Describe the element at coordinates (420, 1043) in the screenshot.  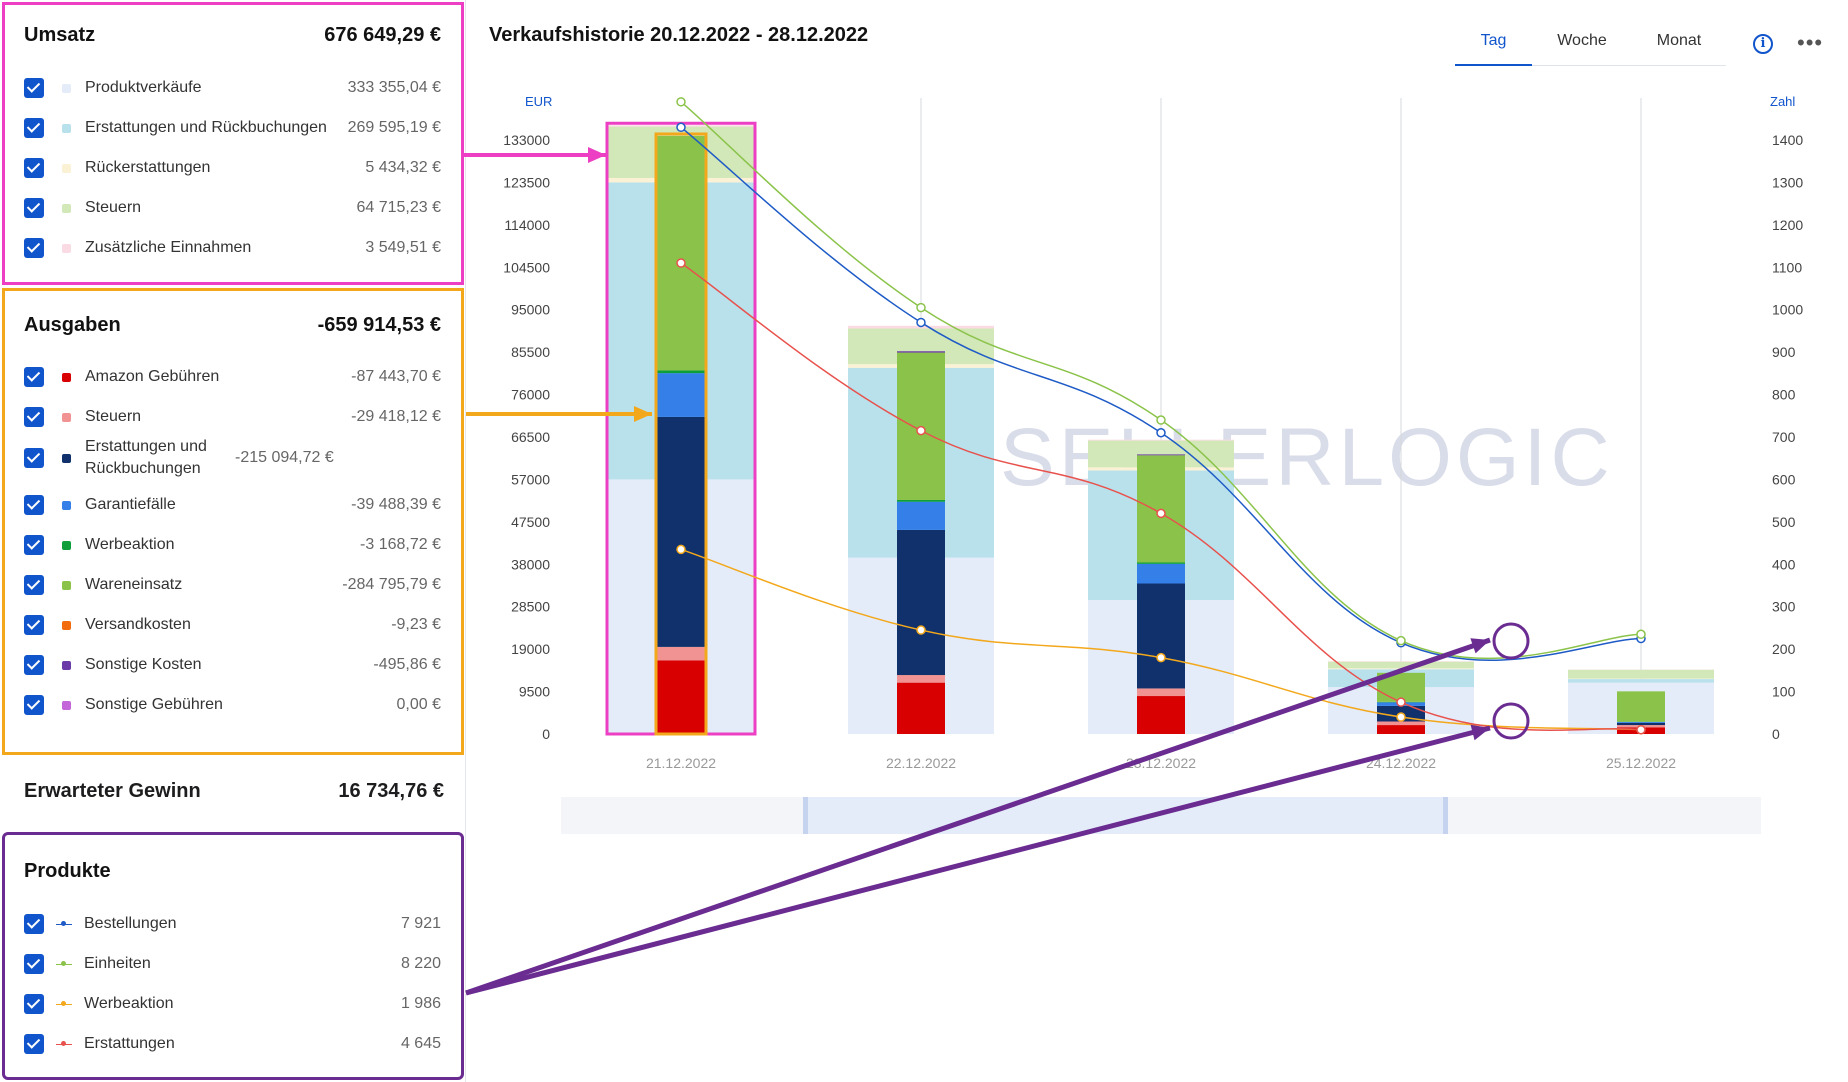
I see `row-value: 4 645` at that location.